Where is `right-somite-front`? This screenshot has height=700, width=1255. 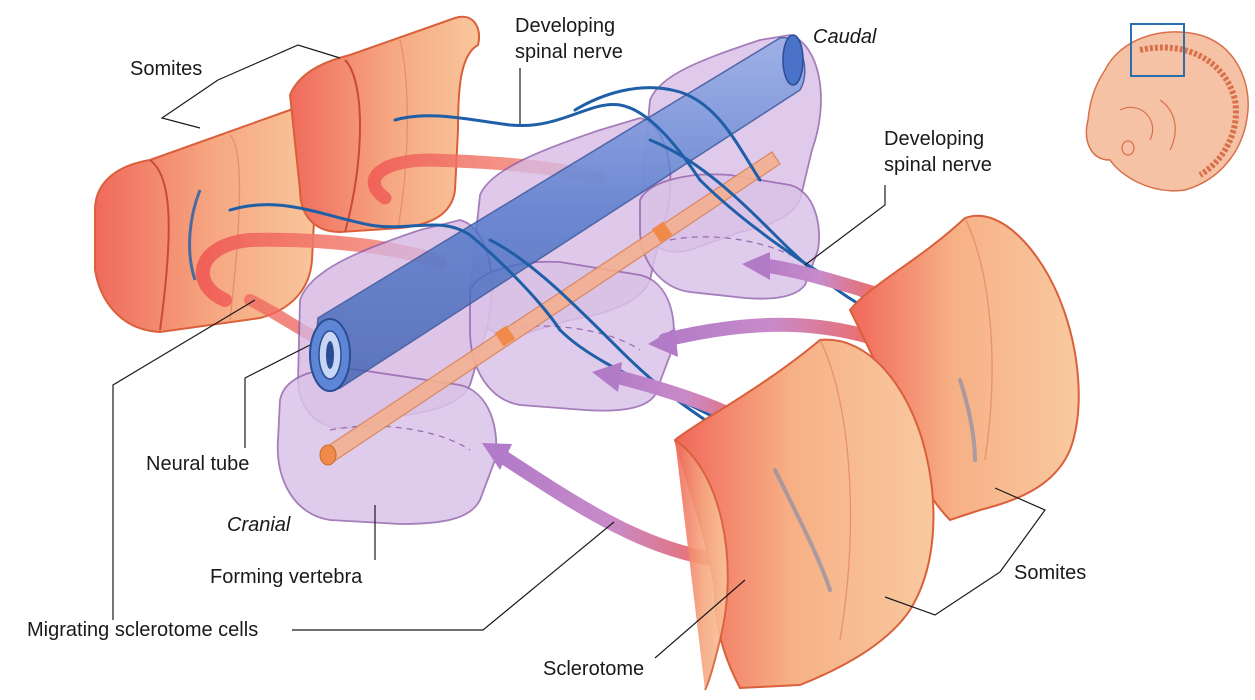
right-somite-front is located at coordinates (804, 514).